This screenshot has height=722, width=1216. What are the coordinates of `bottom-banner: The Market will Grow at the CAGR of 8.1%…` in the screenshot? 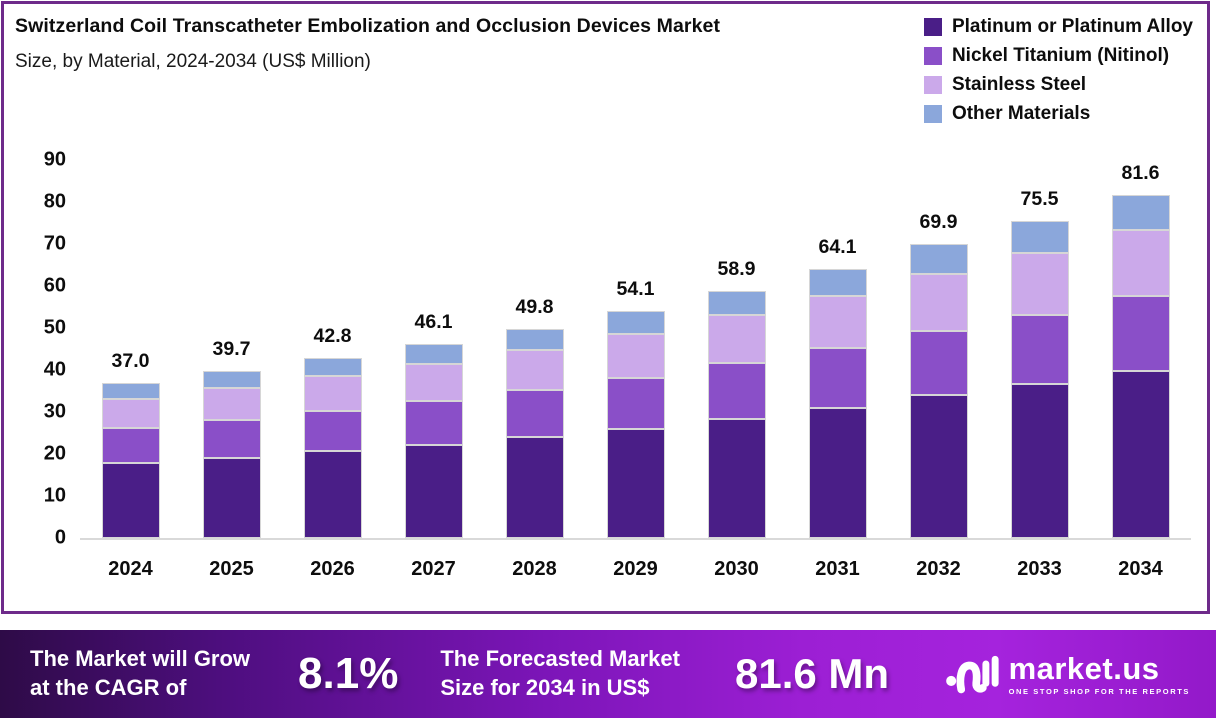 It's located at (608, 674).